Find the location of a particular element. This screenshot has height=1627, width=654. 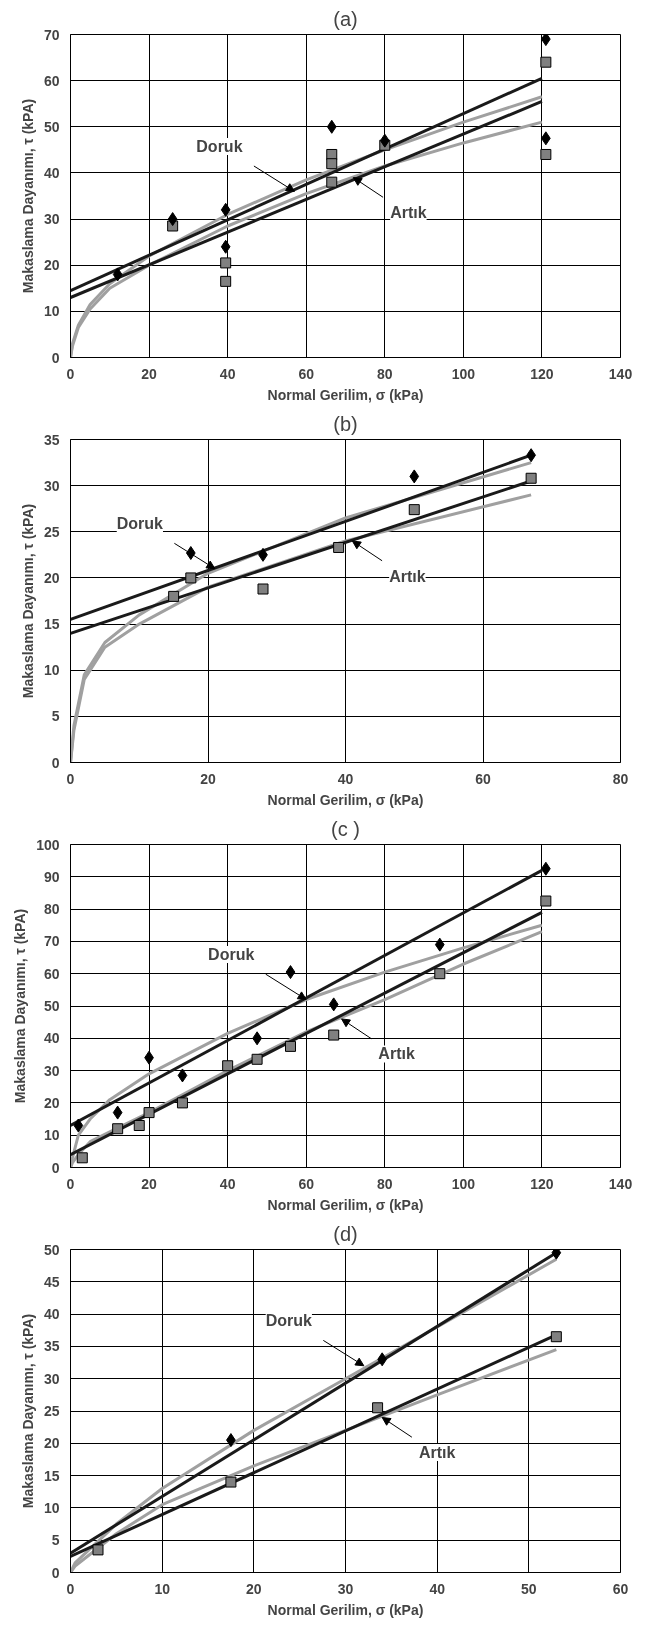

x-tick-label: 10 is located at coordinates (162, 1588).